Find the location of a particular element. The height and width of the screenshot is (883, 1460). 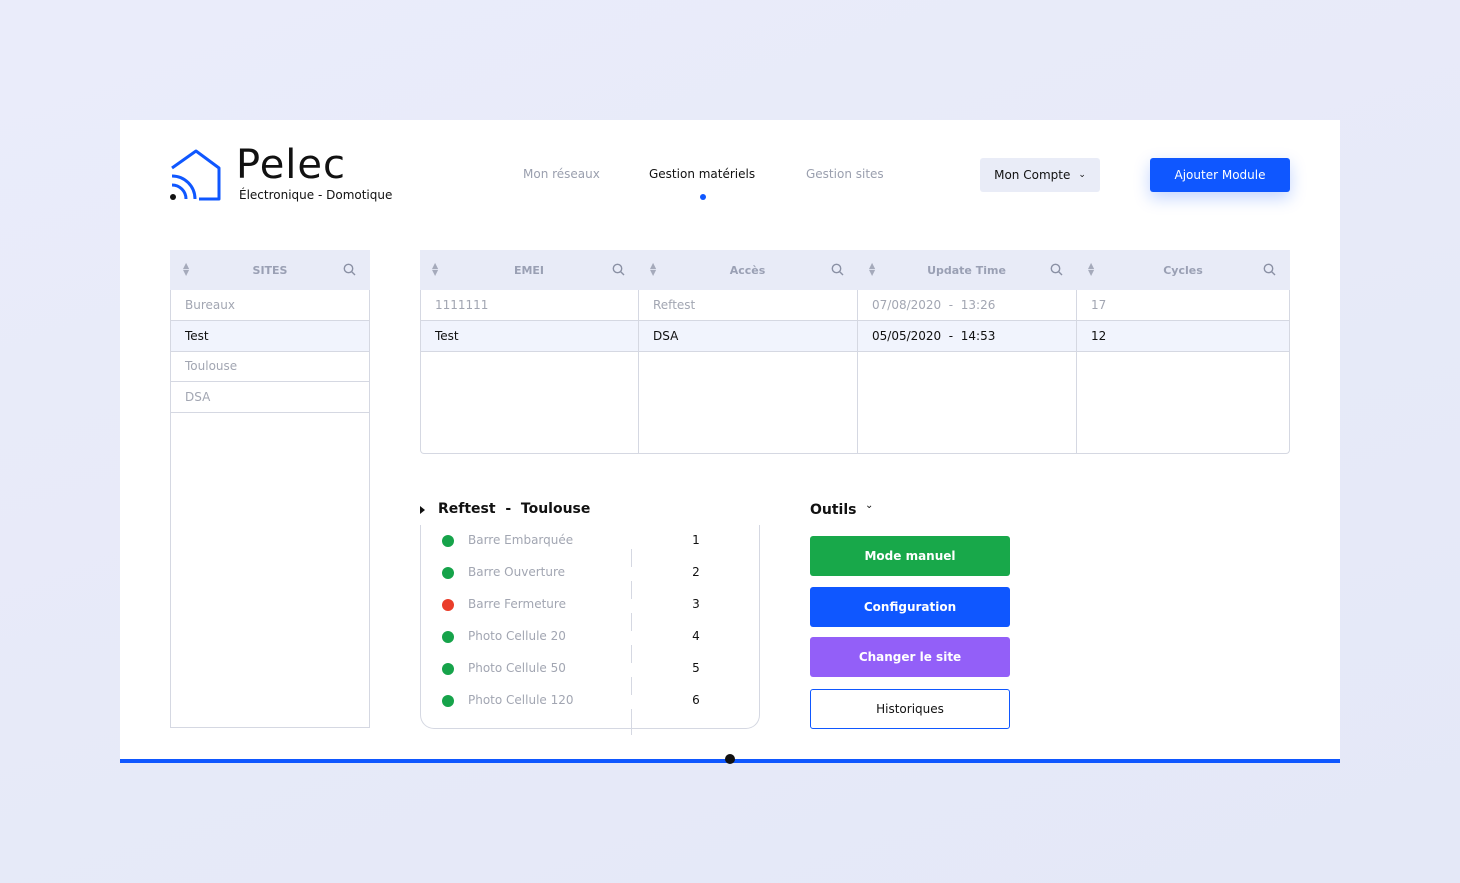

table-cell: 1111111 is located at coordinates (462, 305).